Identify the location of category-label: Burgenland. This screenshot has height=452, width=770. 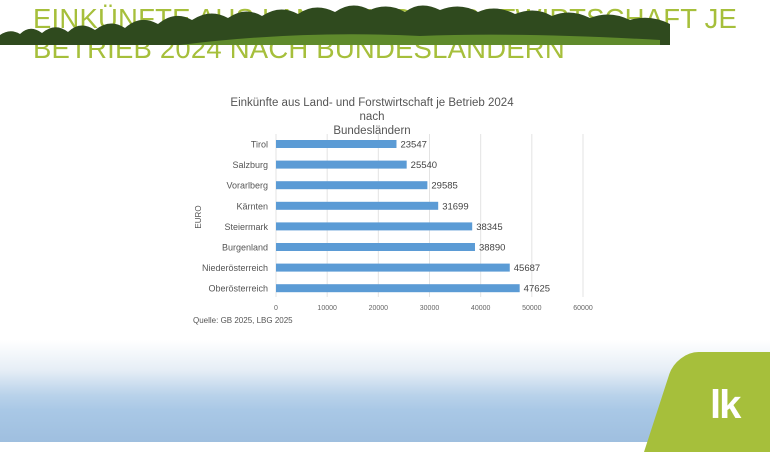
(245, 248).